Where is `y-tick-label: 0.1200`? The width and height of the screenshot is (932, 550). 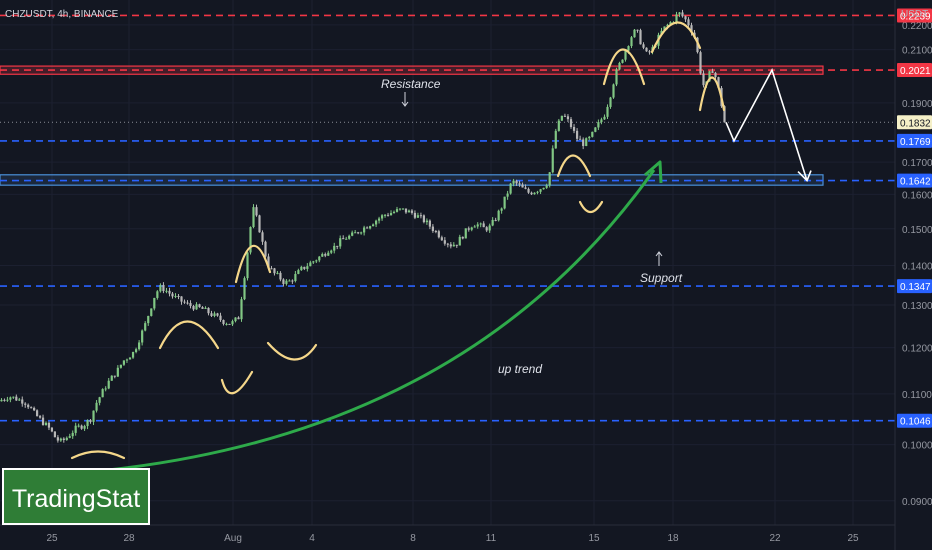 y-tick-label: 0.1200 is located at coordinates (917, 349).